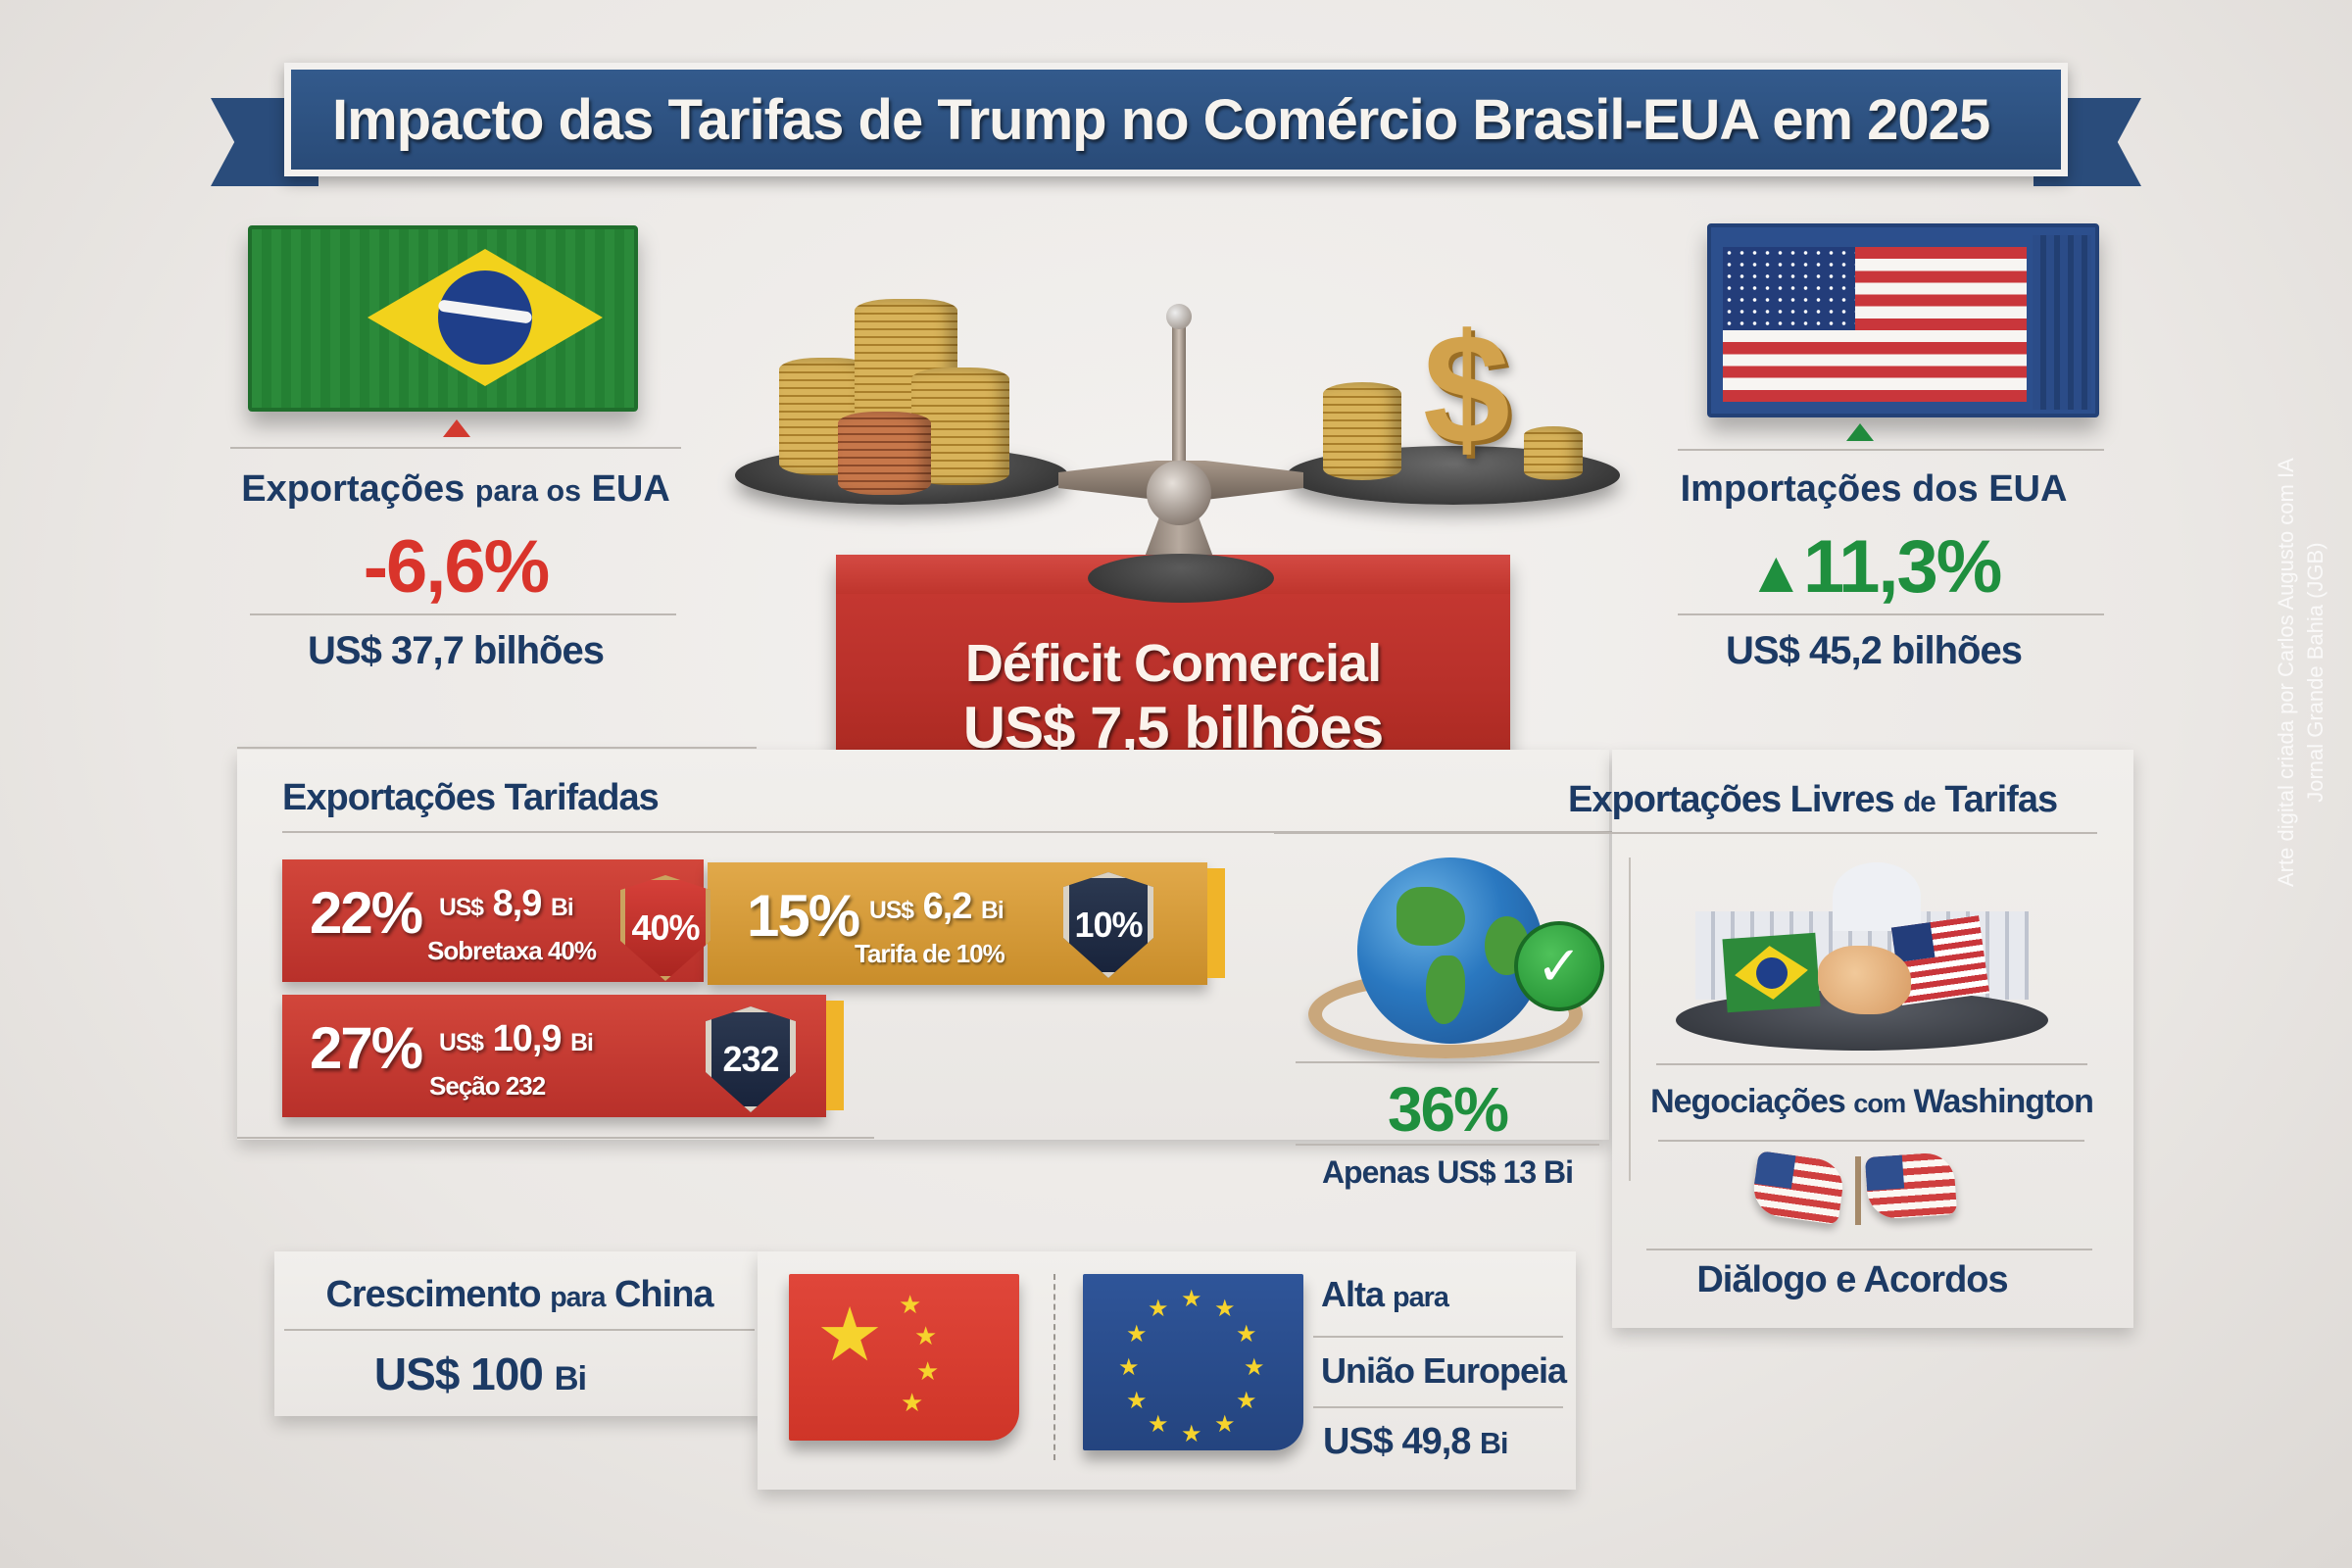  What do you see at coordinates (1179, 493) in the screenshot?
I see `scale-pivot` at bounding box center [1179, 493].